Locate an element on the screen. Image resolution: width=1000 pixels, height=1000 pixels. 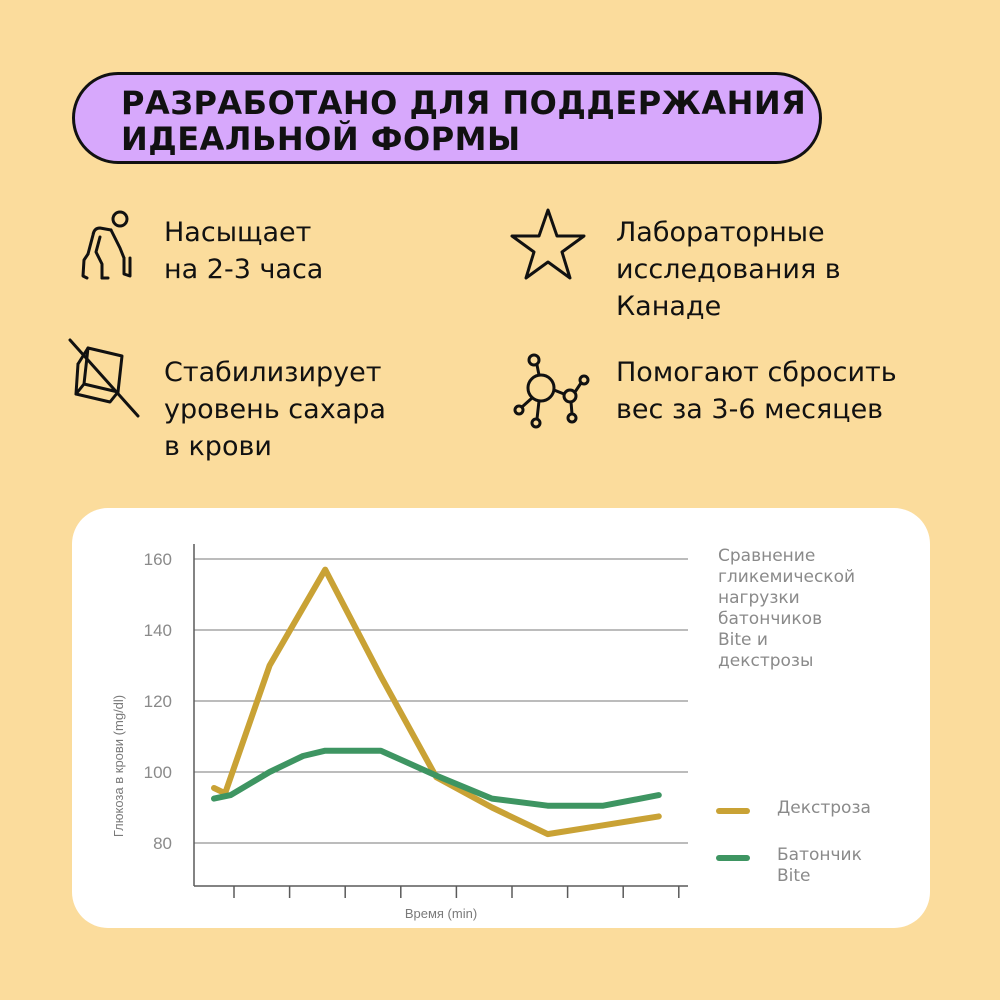
lunge-person-icon is located at coordinates (106, 245).